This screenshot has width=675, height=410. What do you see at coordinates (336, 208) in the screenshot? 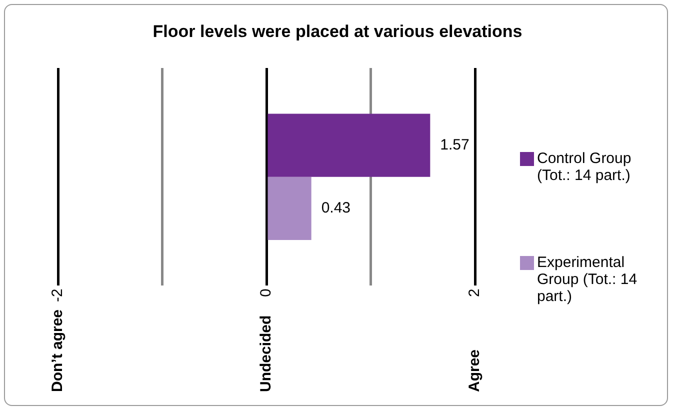
I see `data-label: 0.43` at bounding box center [336, 208].